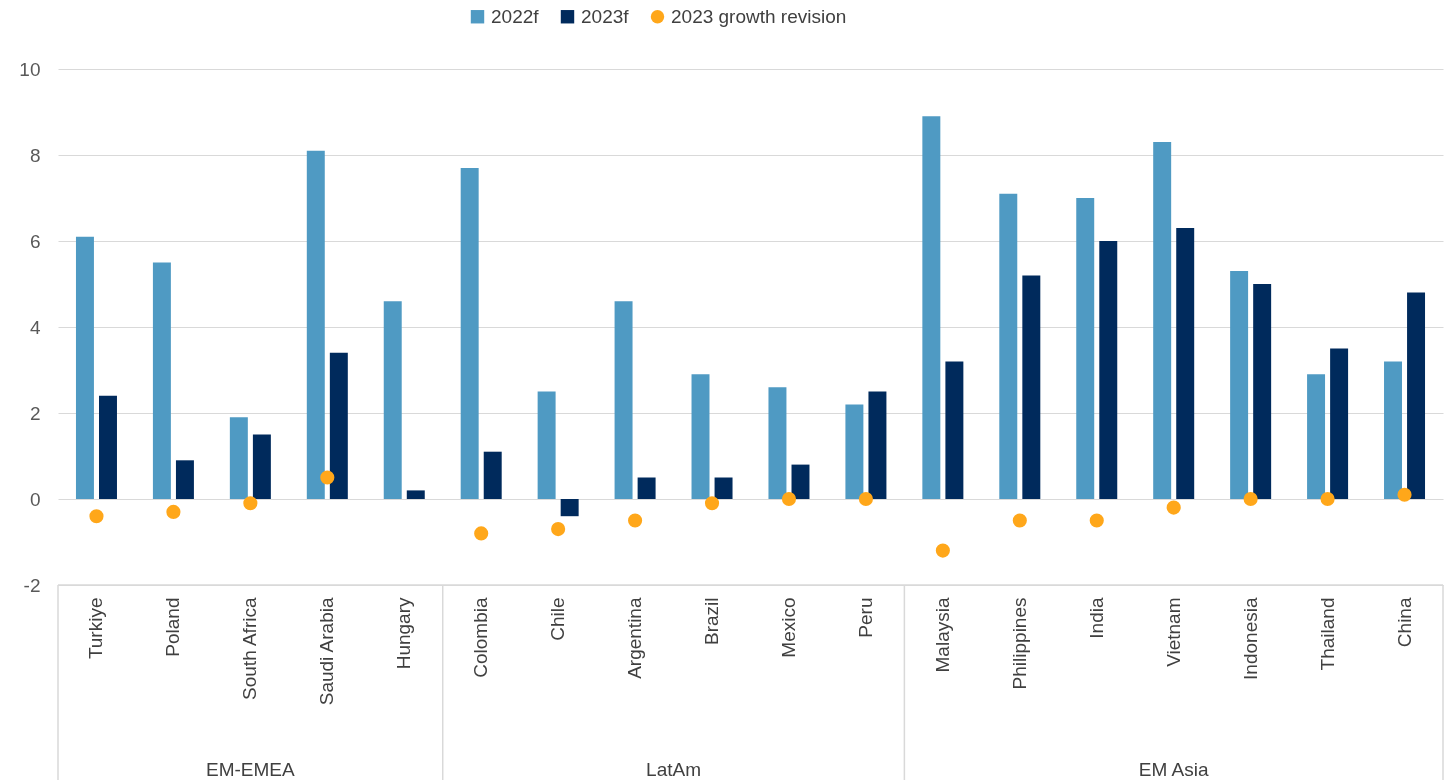  Describe the element at coordinates (788, 627) in the screenshot. I see `x-tick-label: Mexico` at that location.